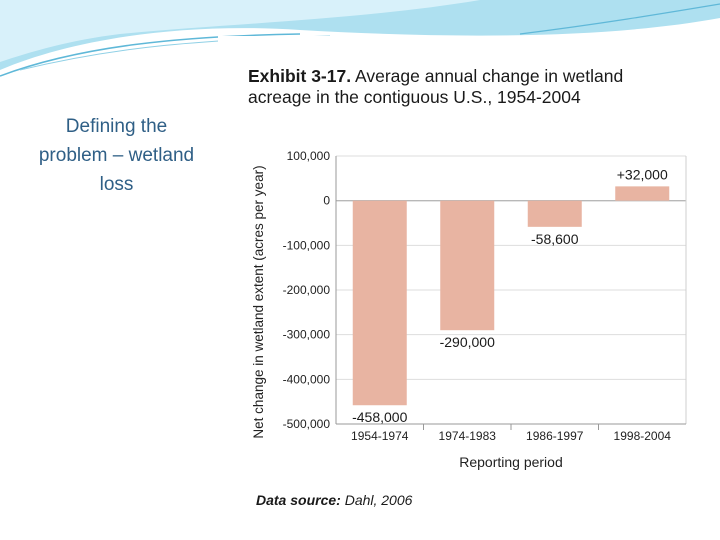 This screenshot has height=540, width=720. Describe the element at coordinates (489, 76) in the screenshot. I see `exhibit-title-line-1: Average annual change in wetland` at that location.